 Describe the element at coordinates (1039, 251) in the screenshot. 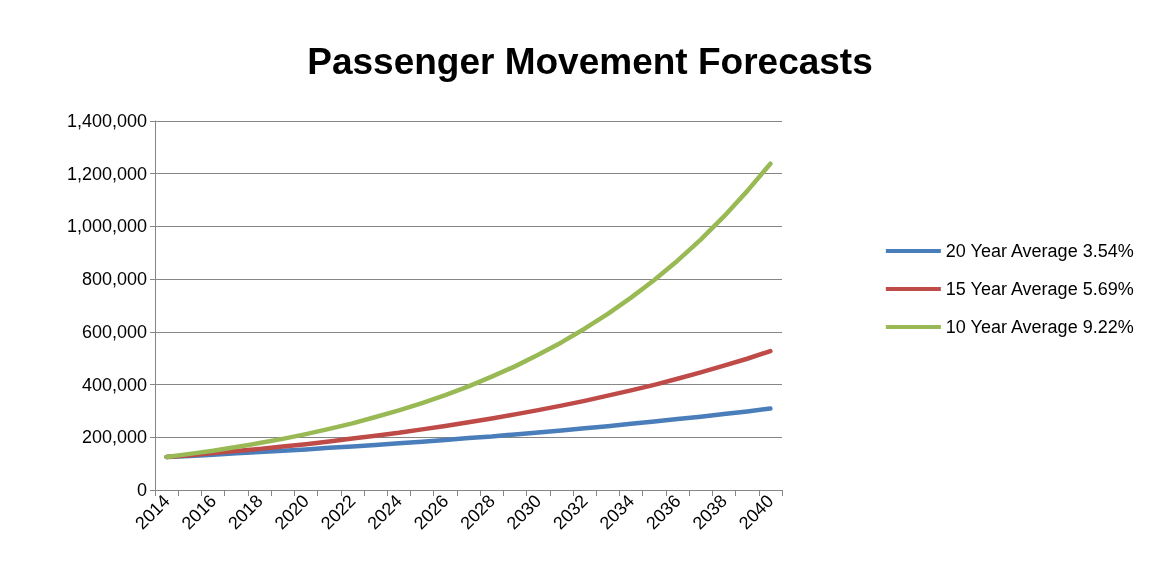

I see `legend-label: 20 Year Average 3.54%` at that location.